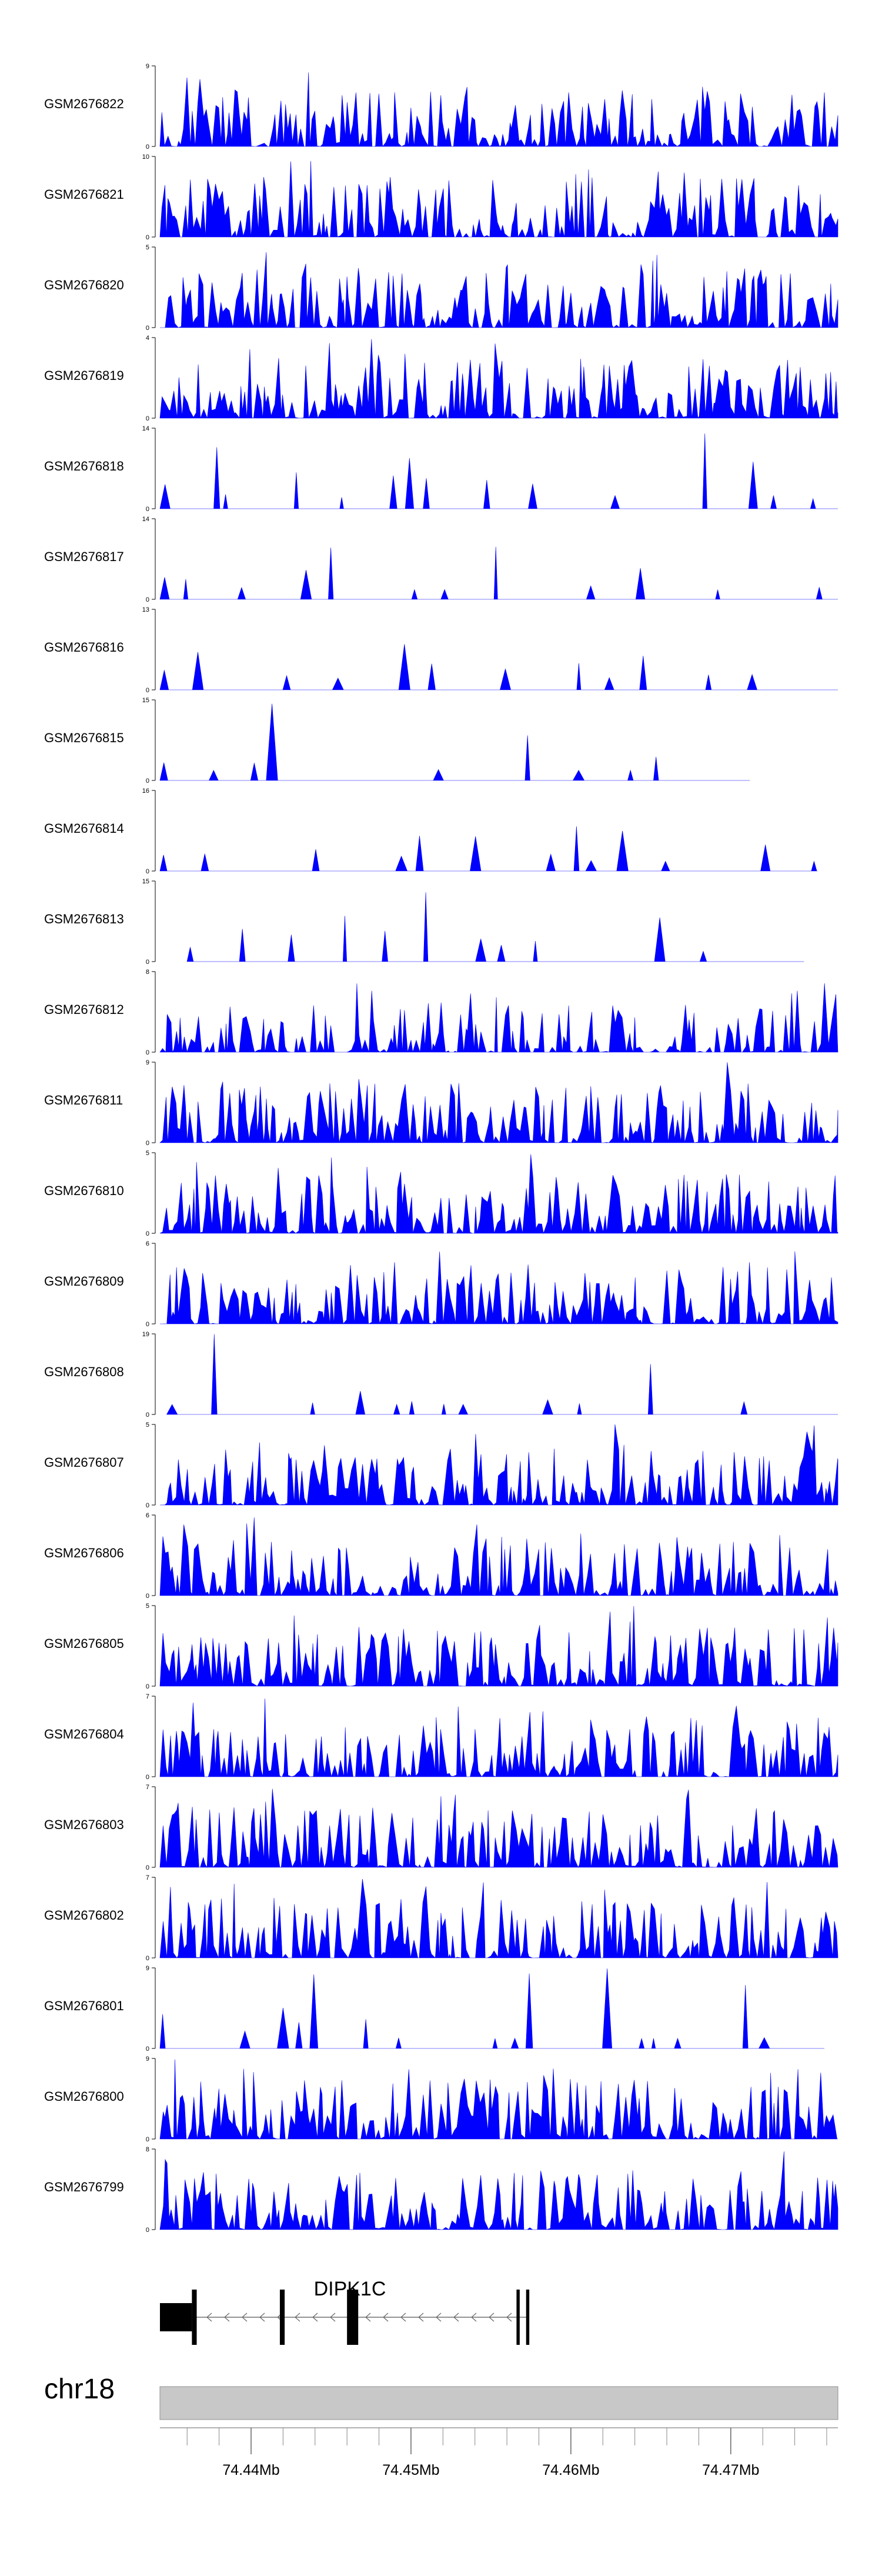 This screenshot has height=2576, width=882. I want to click on chromosome-band, so click(498, 2403).